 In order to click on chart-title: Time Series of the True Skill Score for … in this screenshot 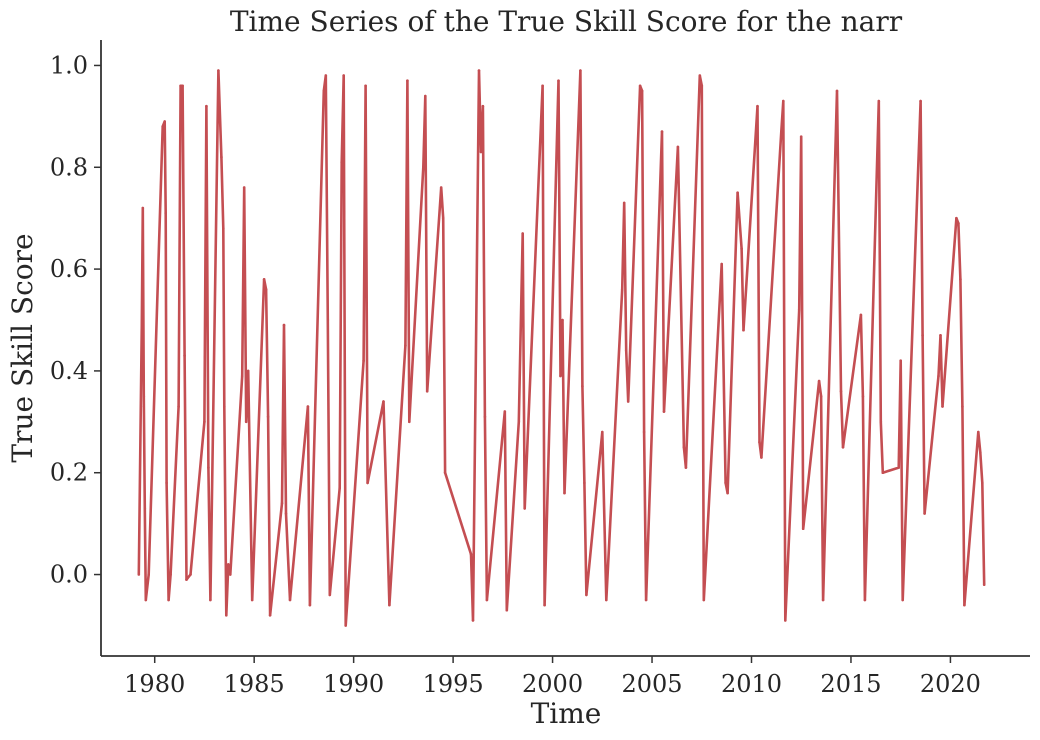, I will do `click(566, 21)`.